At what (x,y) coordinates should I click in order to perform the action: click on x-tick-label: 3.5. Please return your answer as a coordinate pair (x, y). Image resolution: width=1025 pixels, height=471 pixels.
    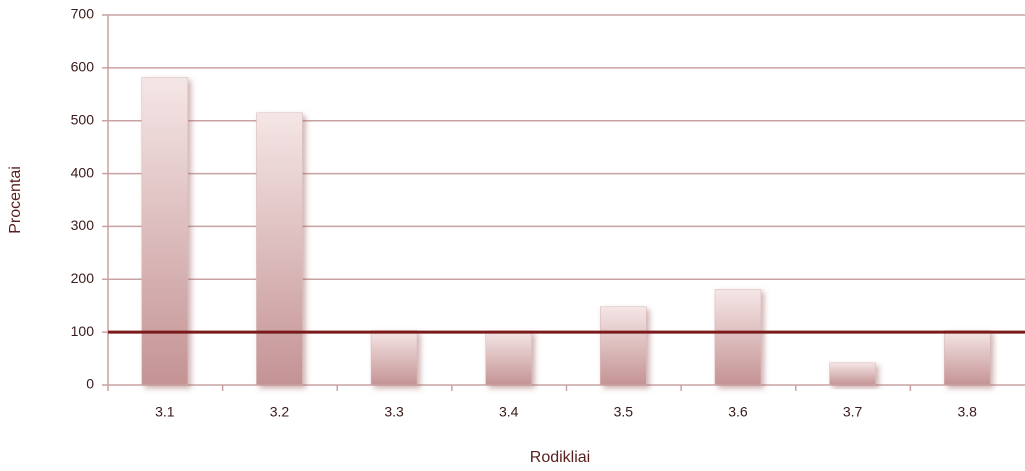
    Looking at the image, I should click on (624, 412).